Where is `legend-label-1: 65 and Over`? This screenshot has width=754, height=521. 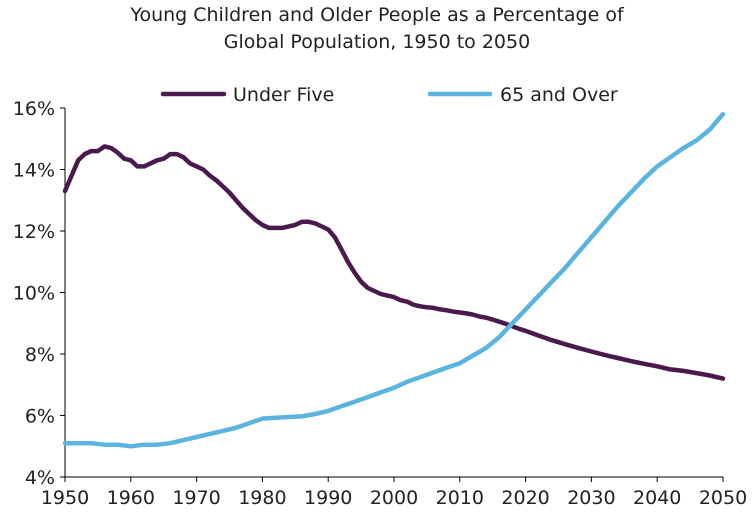 legend-label-1: 65 and Over is located at coordinates (559, 95).